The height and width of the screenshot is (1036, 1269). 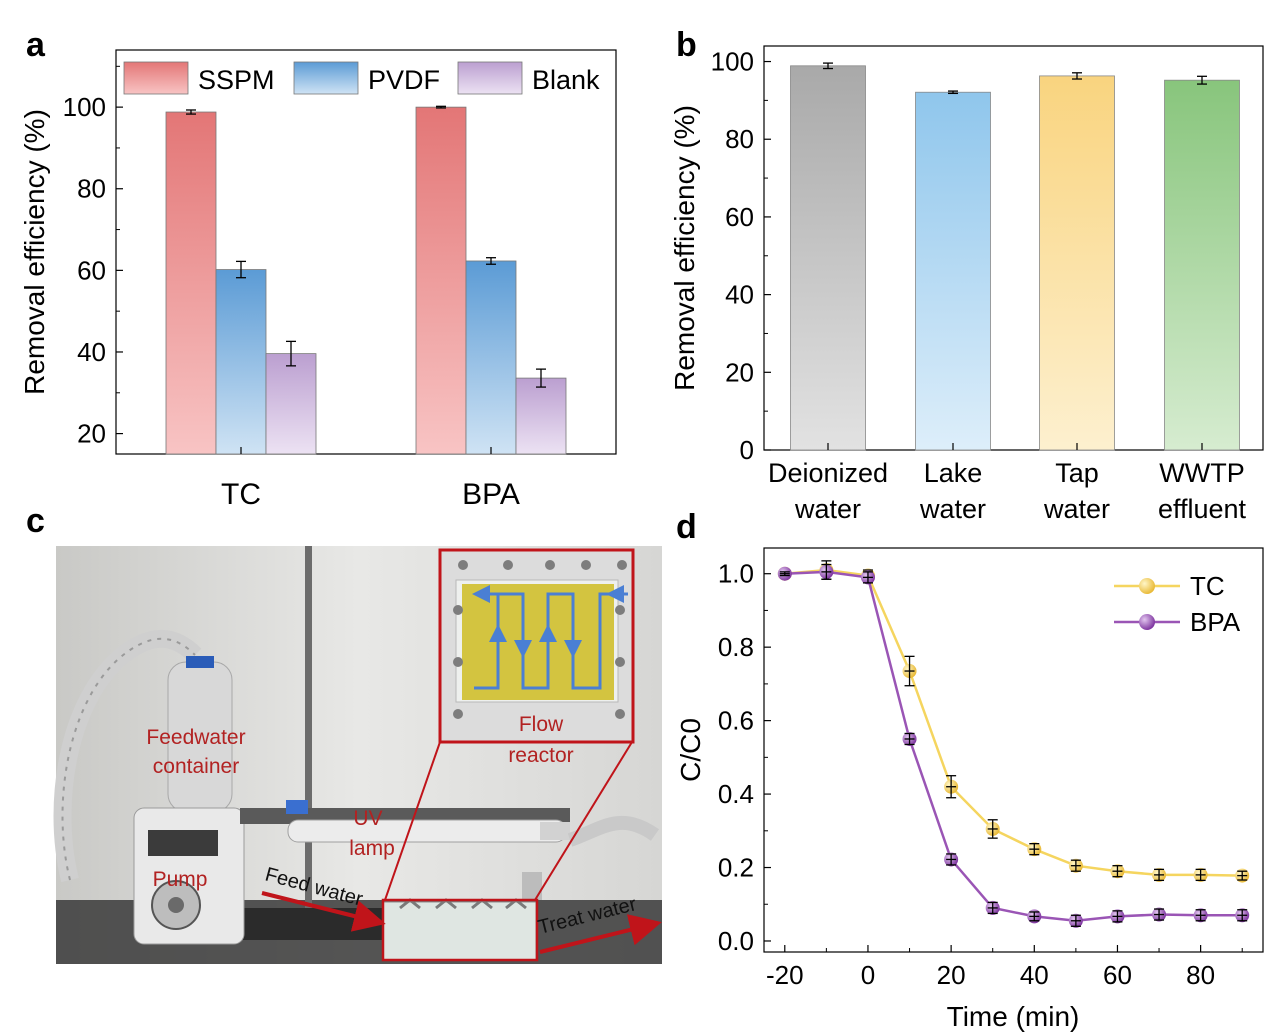 I want to click on chart-d-ytick-label: 0.6, so click(x=736, y=721).